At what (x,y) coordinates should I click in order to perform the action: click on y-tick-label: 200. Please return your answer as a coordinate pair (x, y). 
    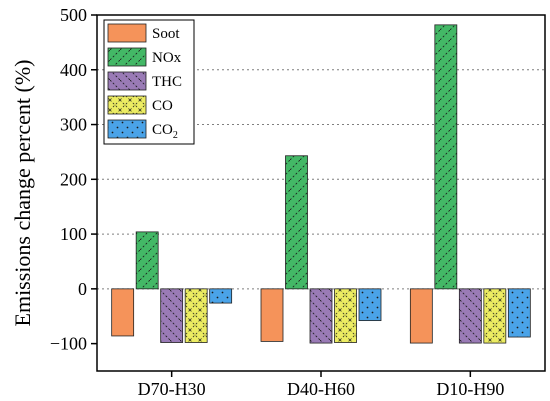
    Looking at the image, I should click on (73, 179).